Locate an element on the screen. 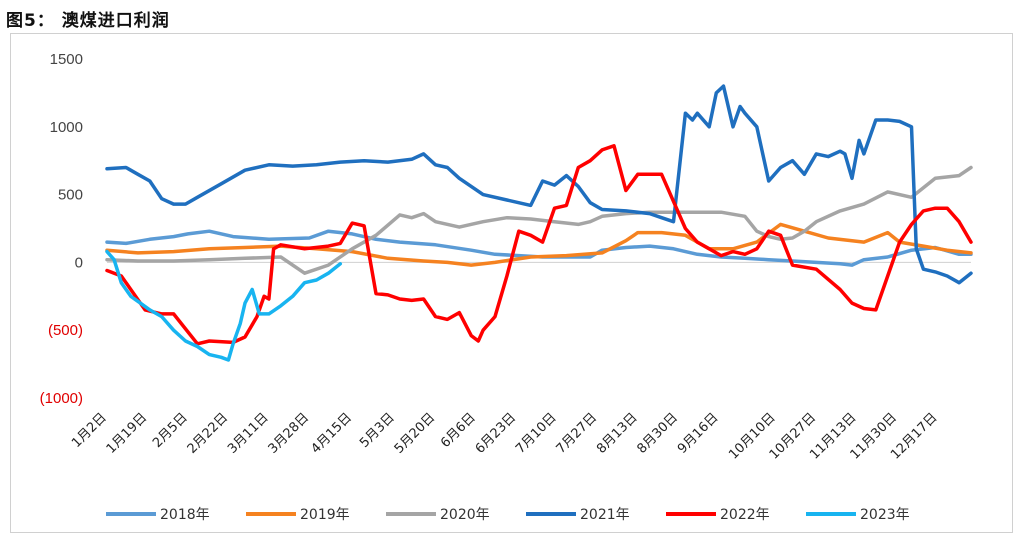 The width and height of the screenshot is (1024, 540). y-tick-label: (500) is located at coordinates (65, 330).